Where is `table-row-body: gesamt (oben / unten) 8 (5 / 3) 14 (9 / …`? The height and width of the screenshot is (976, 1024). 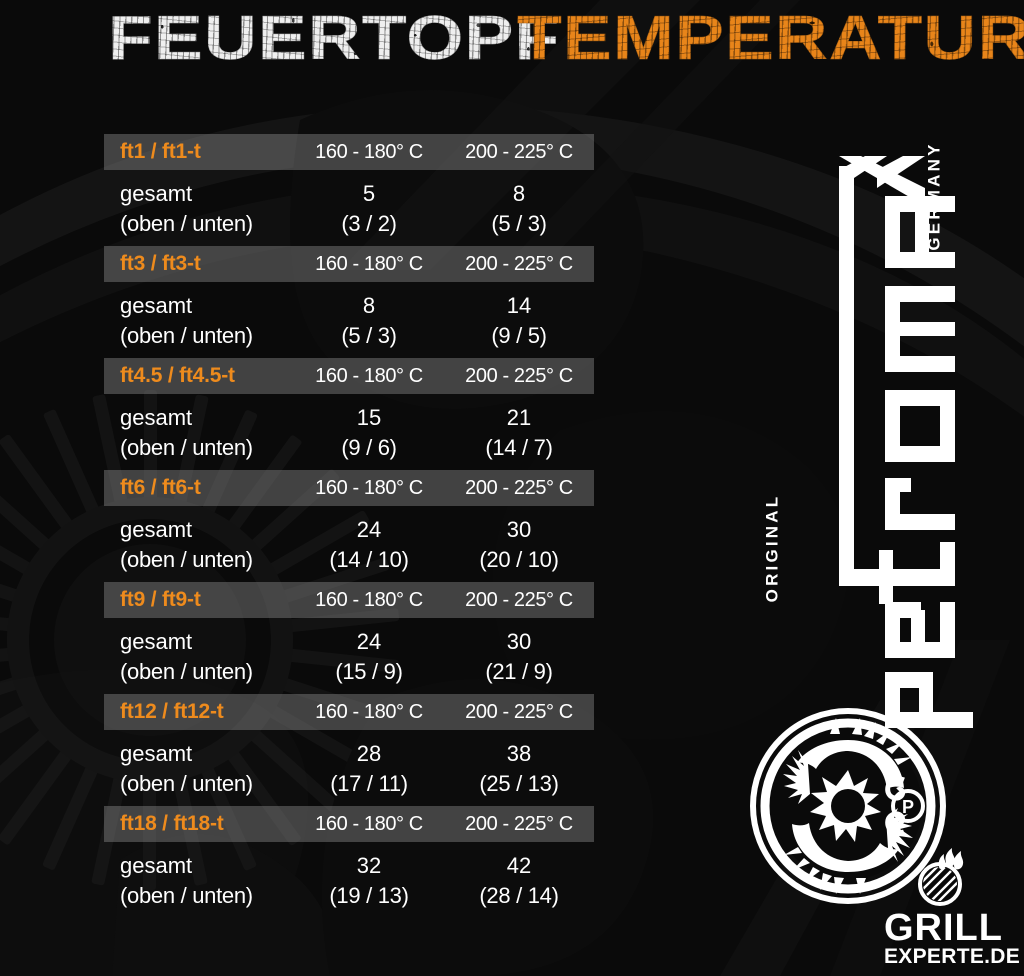
table-row-body: gesamt (oben / unten) 8 (5 / 3) 14 (9 / … is located at coordinates (349, 320).